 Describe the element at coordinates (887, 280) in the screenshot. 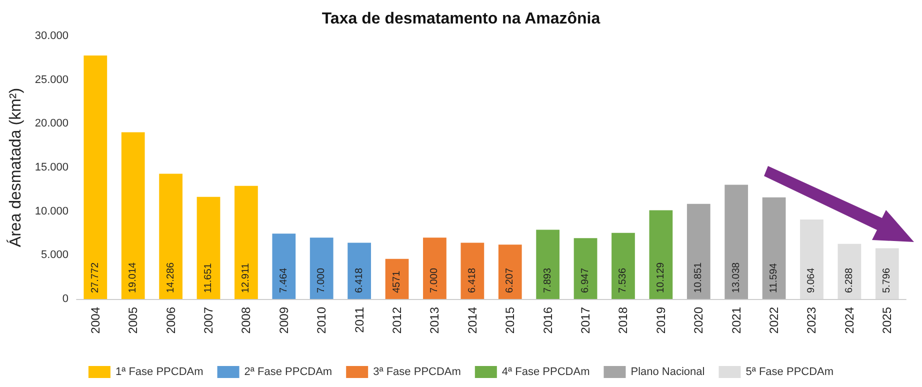

I see `data-label: 5.796` at that location.